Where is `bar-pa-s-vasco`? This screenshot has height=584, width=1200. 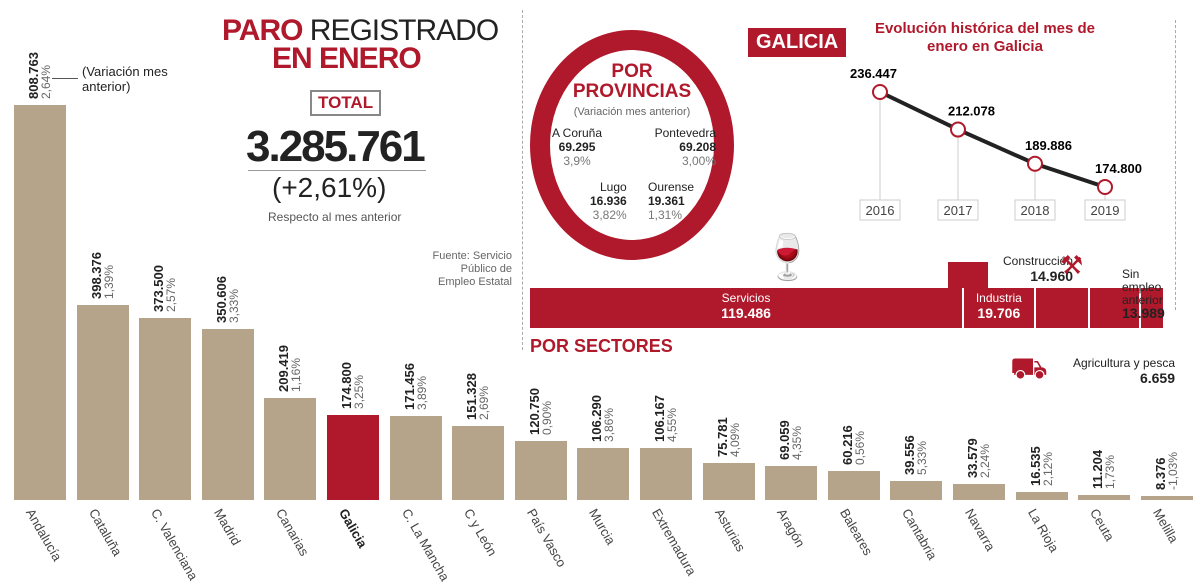
bar-pa-s-vasco is located at coordinates (540, 470).